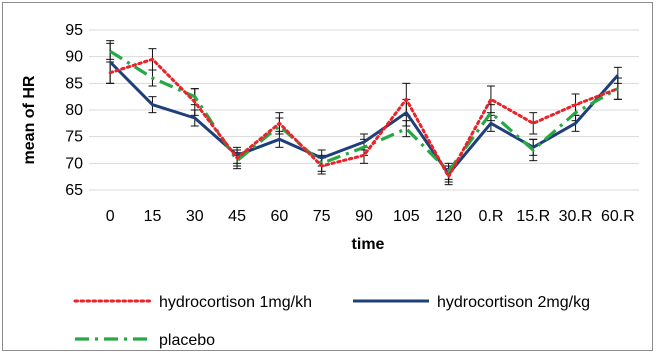 The width and height of the screenshot is (657, 354). Describe the element at coordinates (74, 57) in the screenshot. I see `y-tick-label: 90` at that location.